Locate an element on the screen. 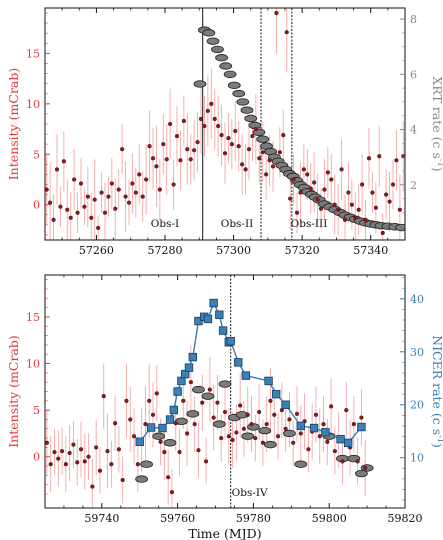 This screenshot has width=443, height=540. x-tick-label: 59780 is located at coordinates (253, 518).